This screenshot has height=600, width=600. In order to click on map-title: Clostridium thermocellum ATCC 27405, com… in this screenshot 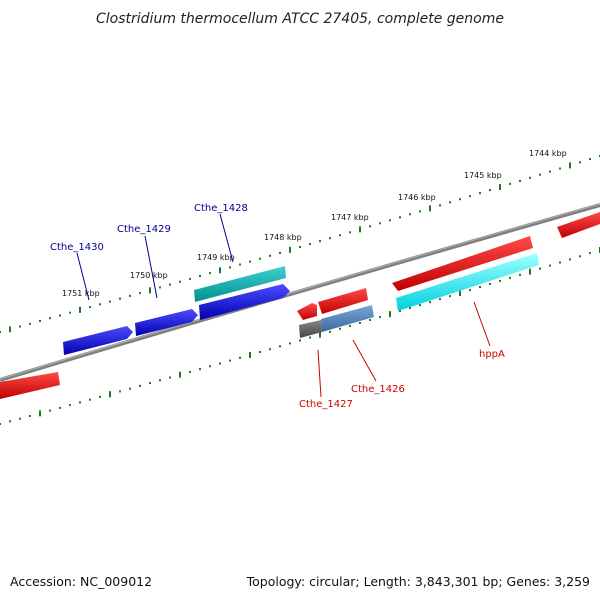, I will do `click(300, 19)`.